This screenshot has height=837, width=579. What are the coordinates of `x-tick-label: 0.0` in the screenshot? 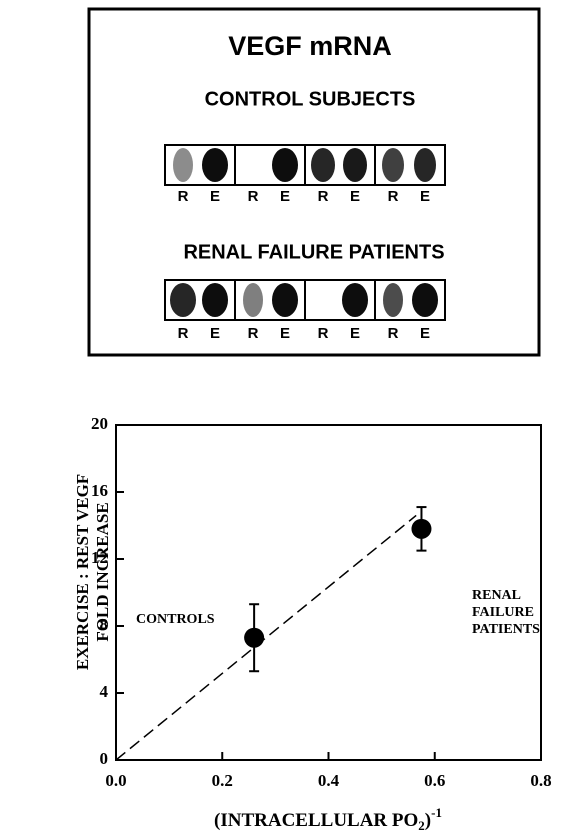 It's located at (115, 780).